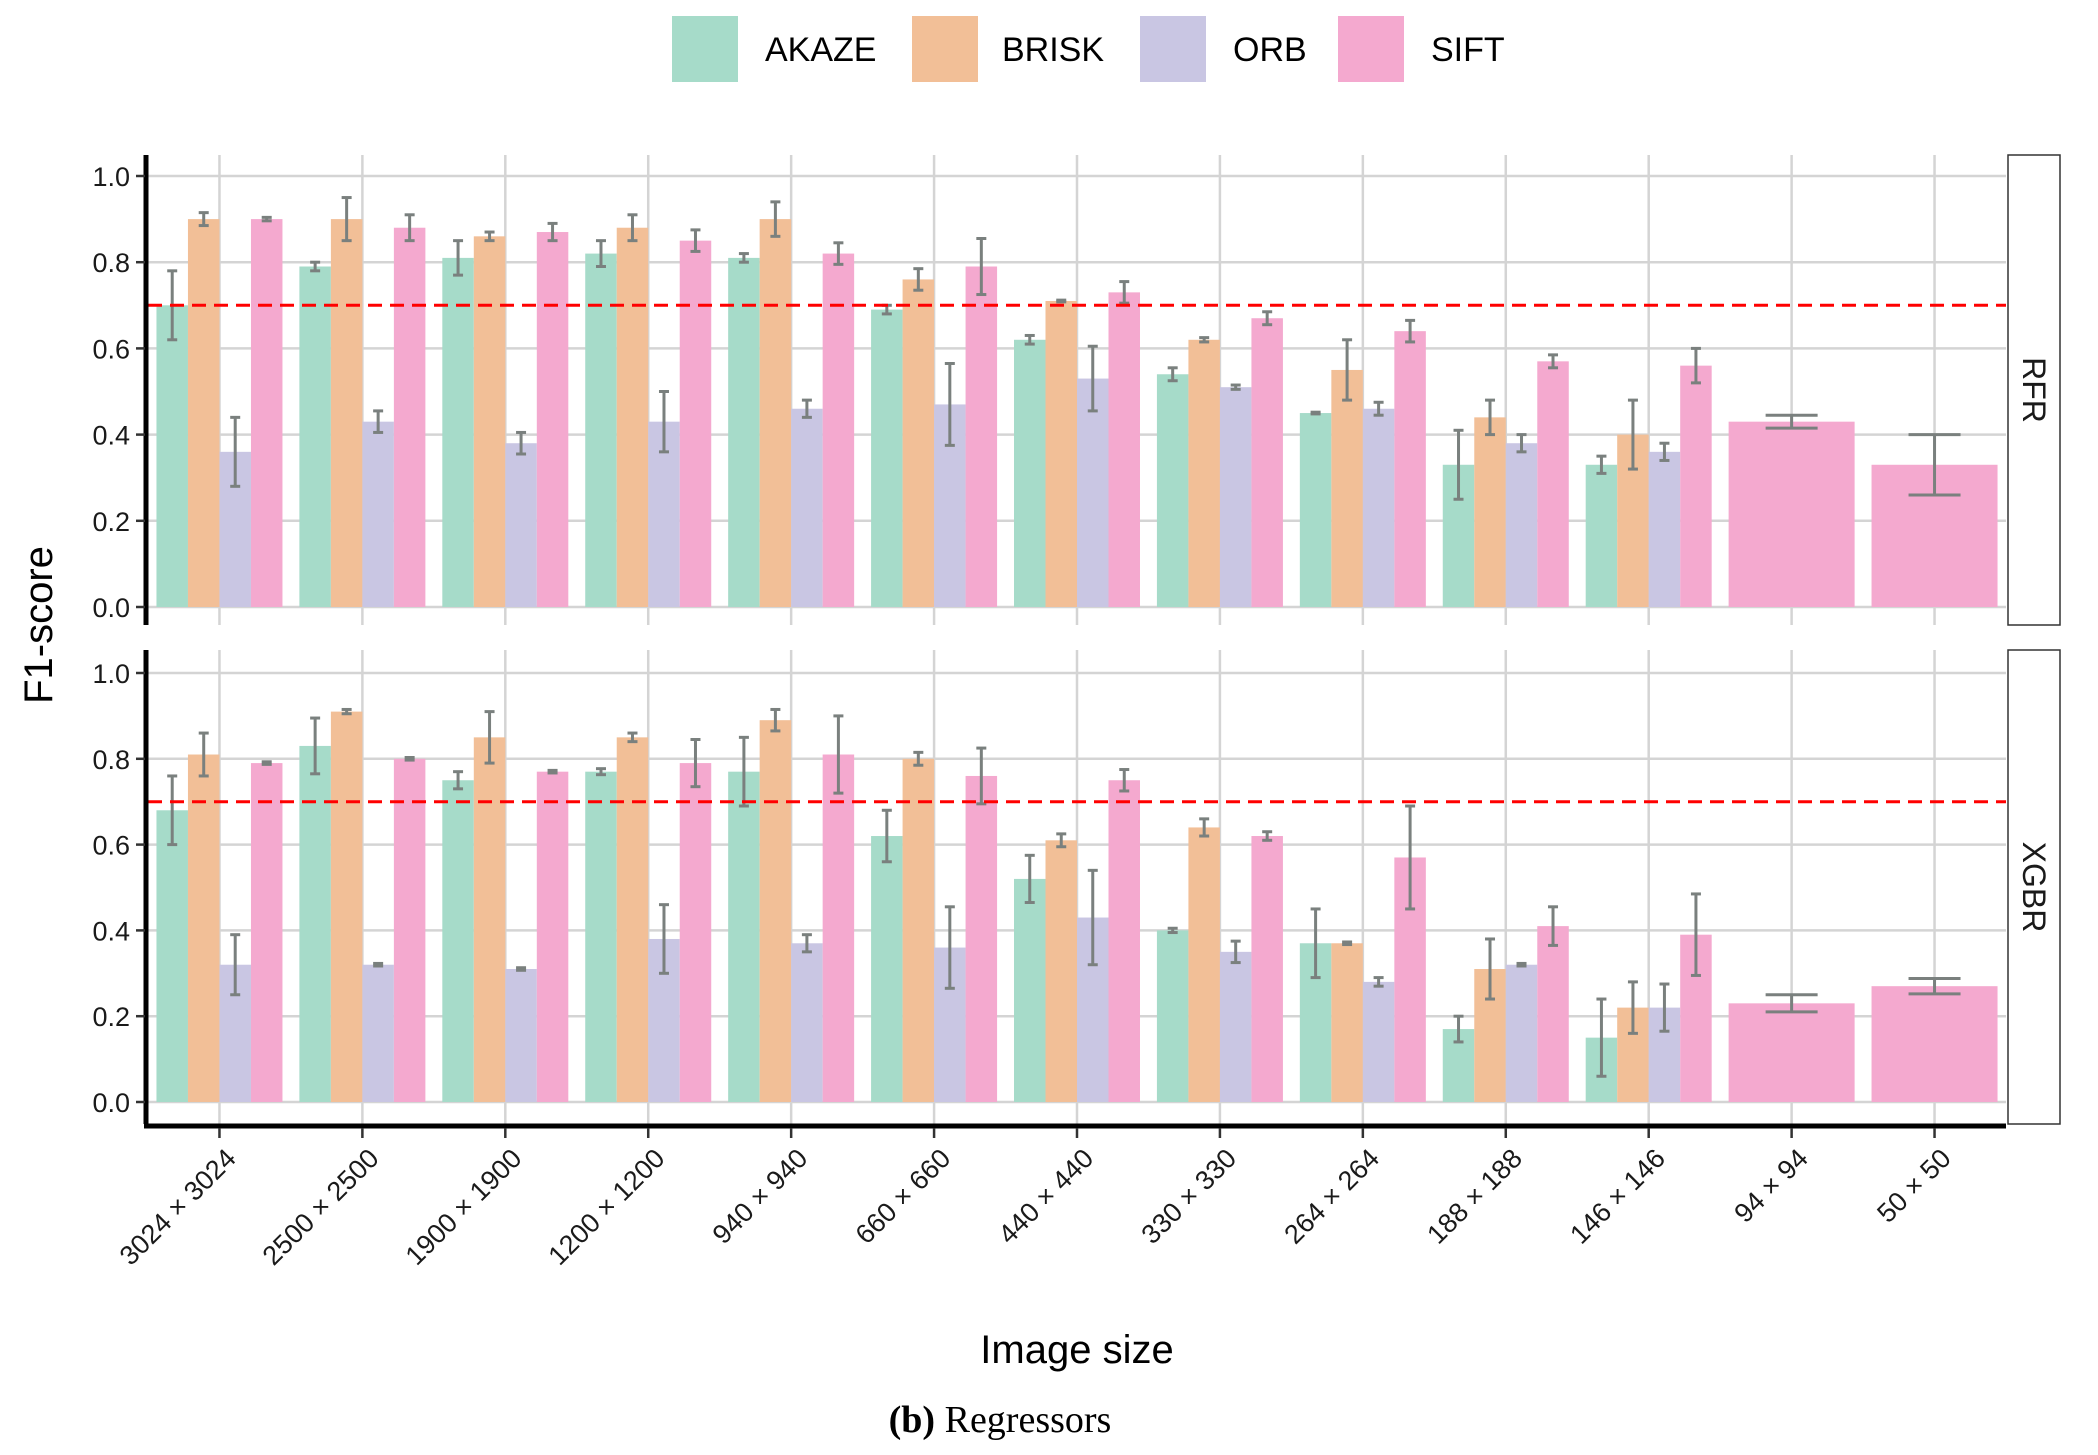  I want to click on facet-strip-label: RFR, so click(2034, 390).